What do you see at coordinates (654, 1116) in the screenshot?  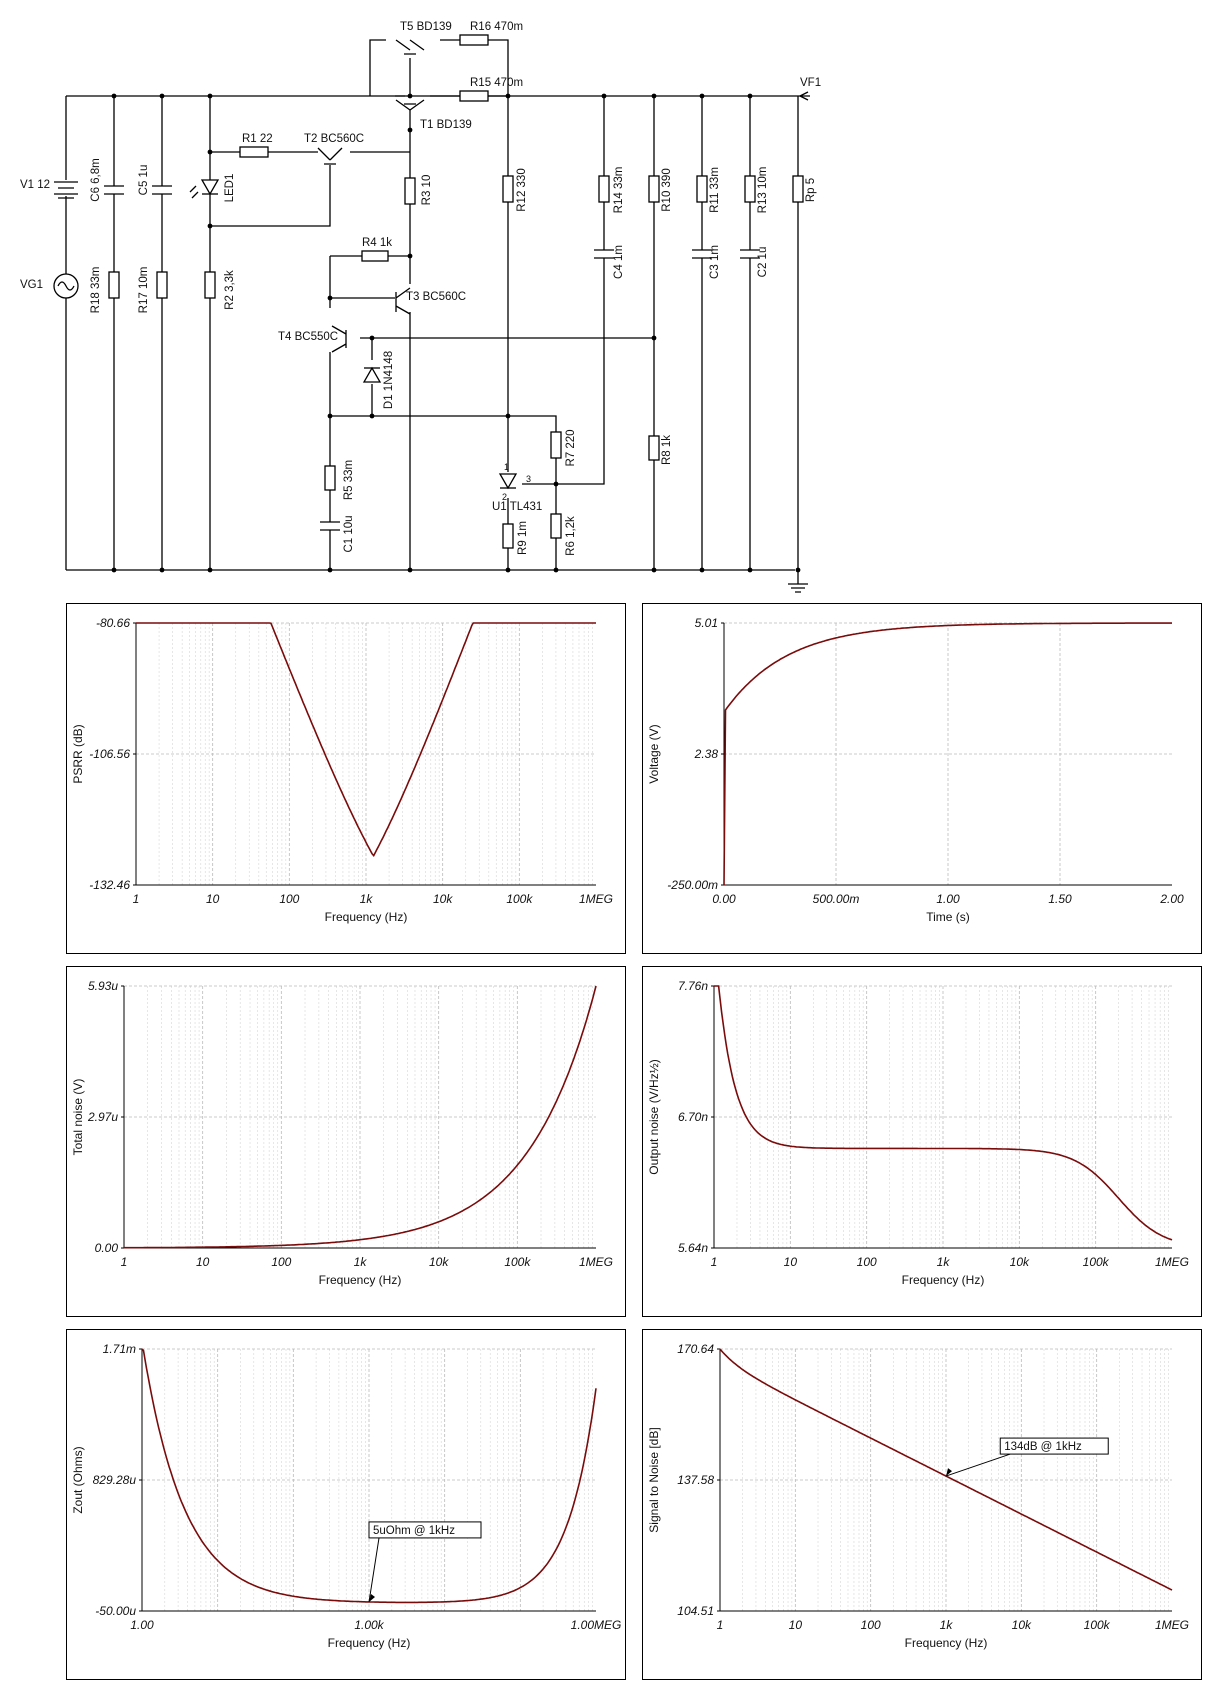 I see `y-axis-label: Output noise (V/Hz½)` at bounding box center [654, 1116].